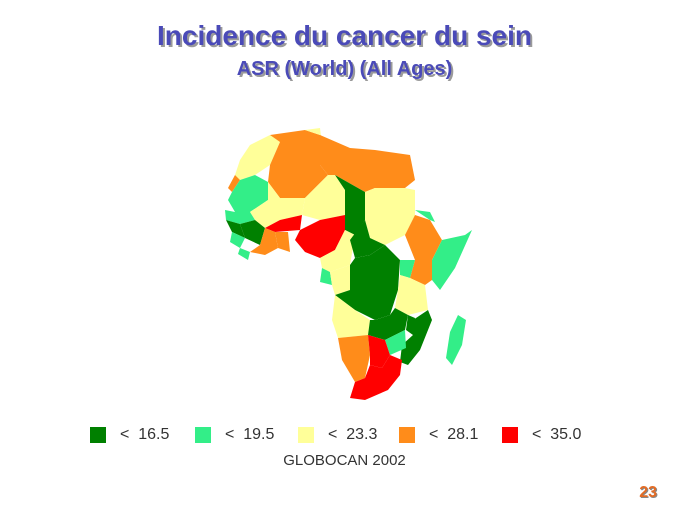  I want to click on region-uganda, so click(407, 269).